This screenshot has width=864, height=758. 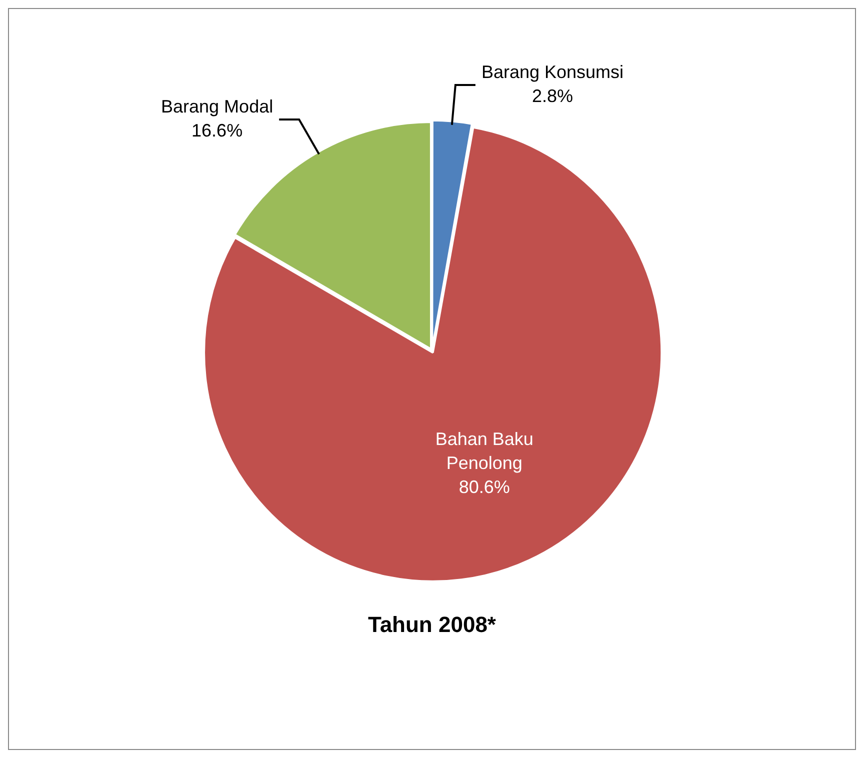 I want to click on text: Tahun 2008*, so click(x=432, y=624).